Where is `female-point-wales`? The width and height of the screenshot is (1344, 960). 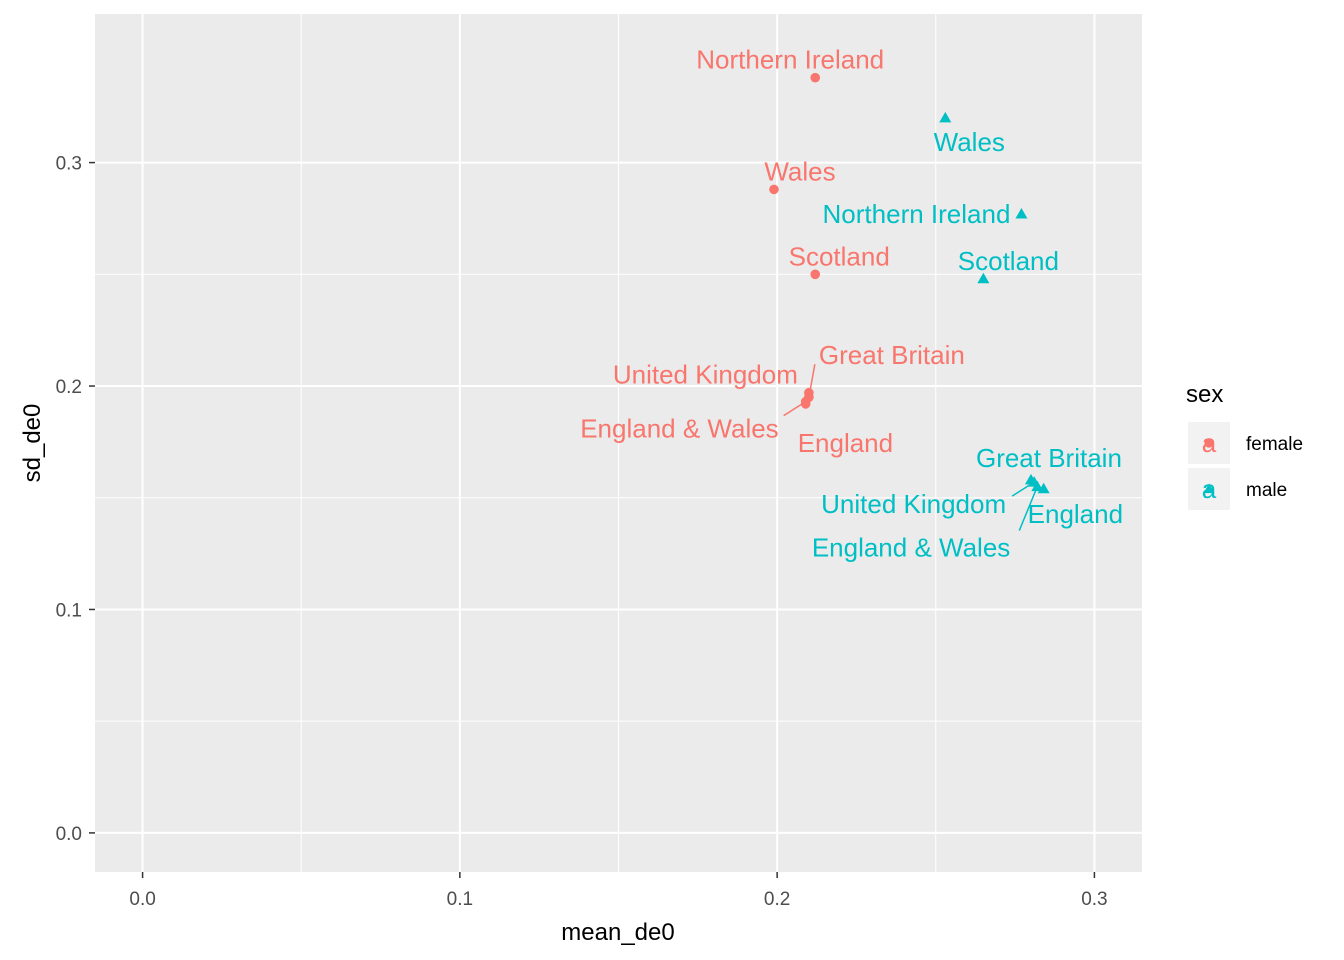
female-point-wales is located at coordinates (774, 189).